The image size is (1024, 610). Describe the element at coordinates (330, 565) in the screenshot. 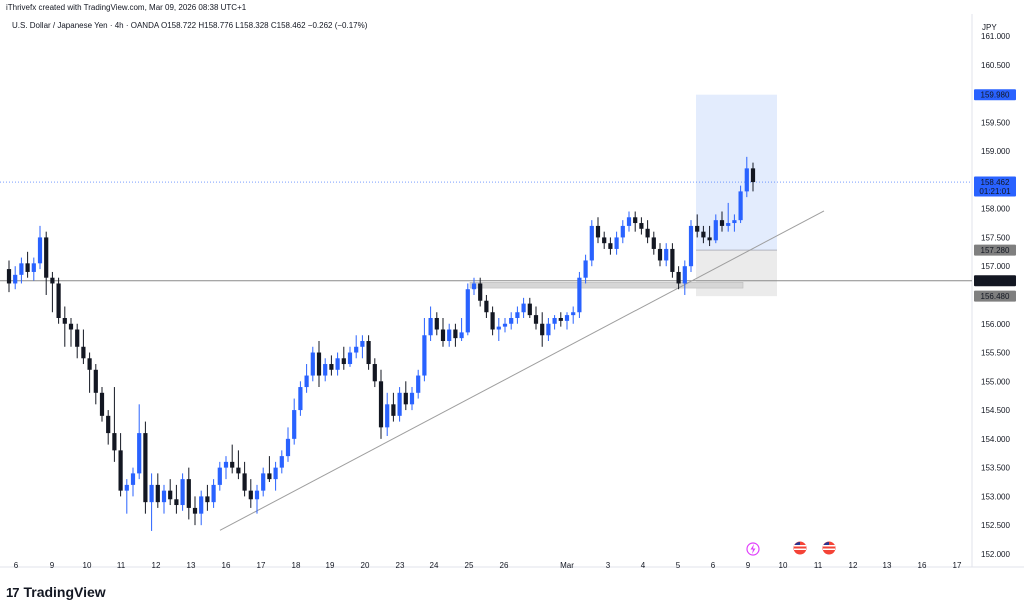

I see `time-tick-label: 19` at that location.